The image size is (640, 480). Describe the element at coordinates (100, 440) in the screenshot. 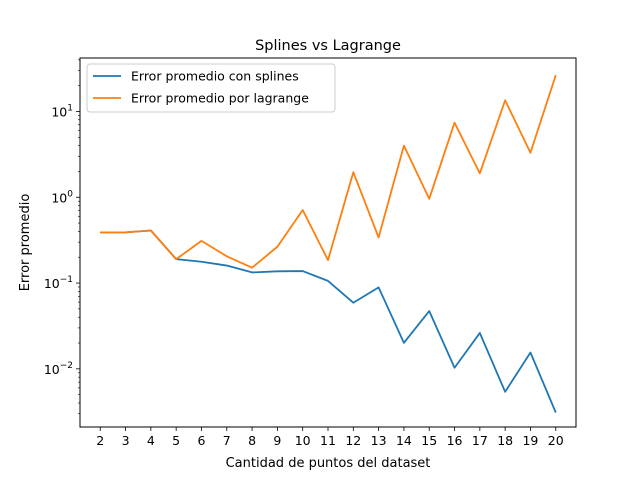

I see `x-tick-label: 2` at that location.